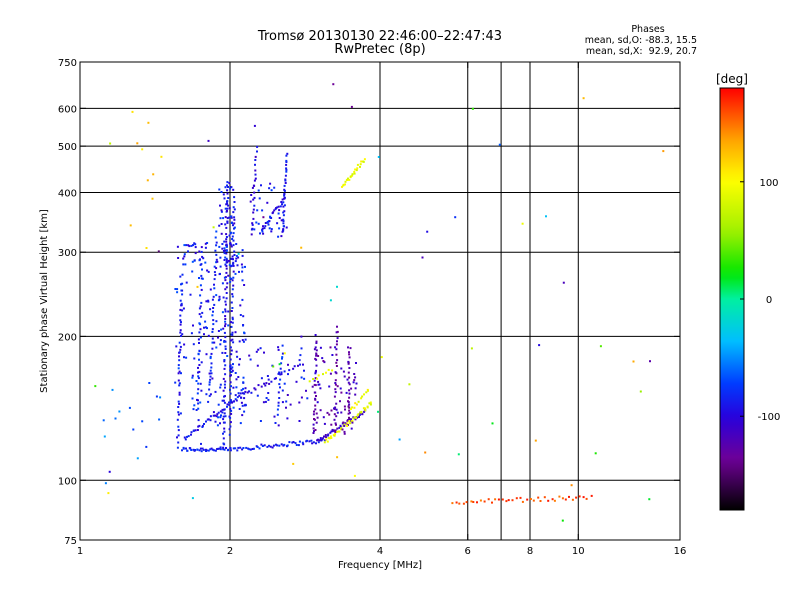  What do you see at coordinates (67, 193) in the screenshot?
I see `y-tick-label: 400` at bounding box center [67, 193].